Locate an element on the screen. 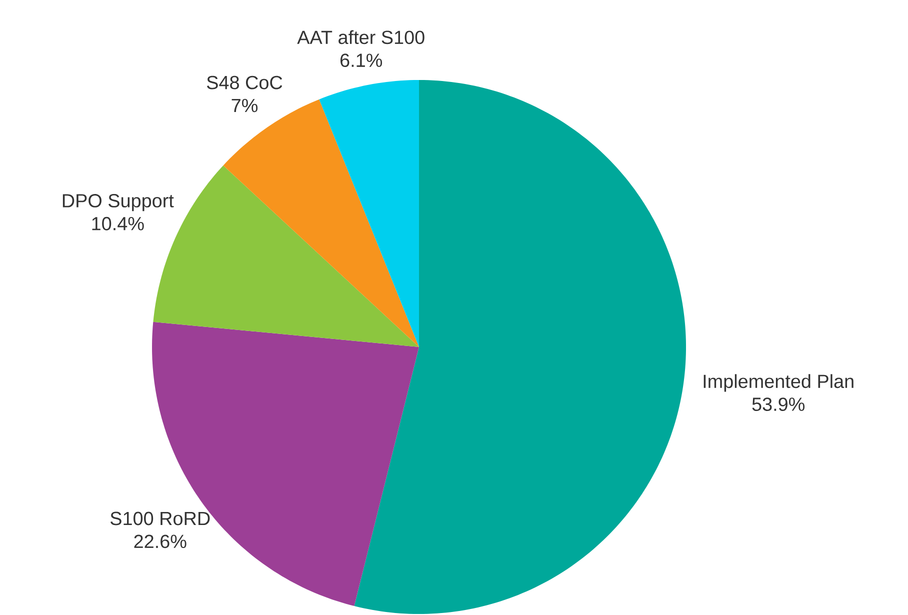 Image resolution: width=908 pixels, height=615 pixels. data-label: 53.9% is located at coordinates (778, 404).